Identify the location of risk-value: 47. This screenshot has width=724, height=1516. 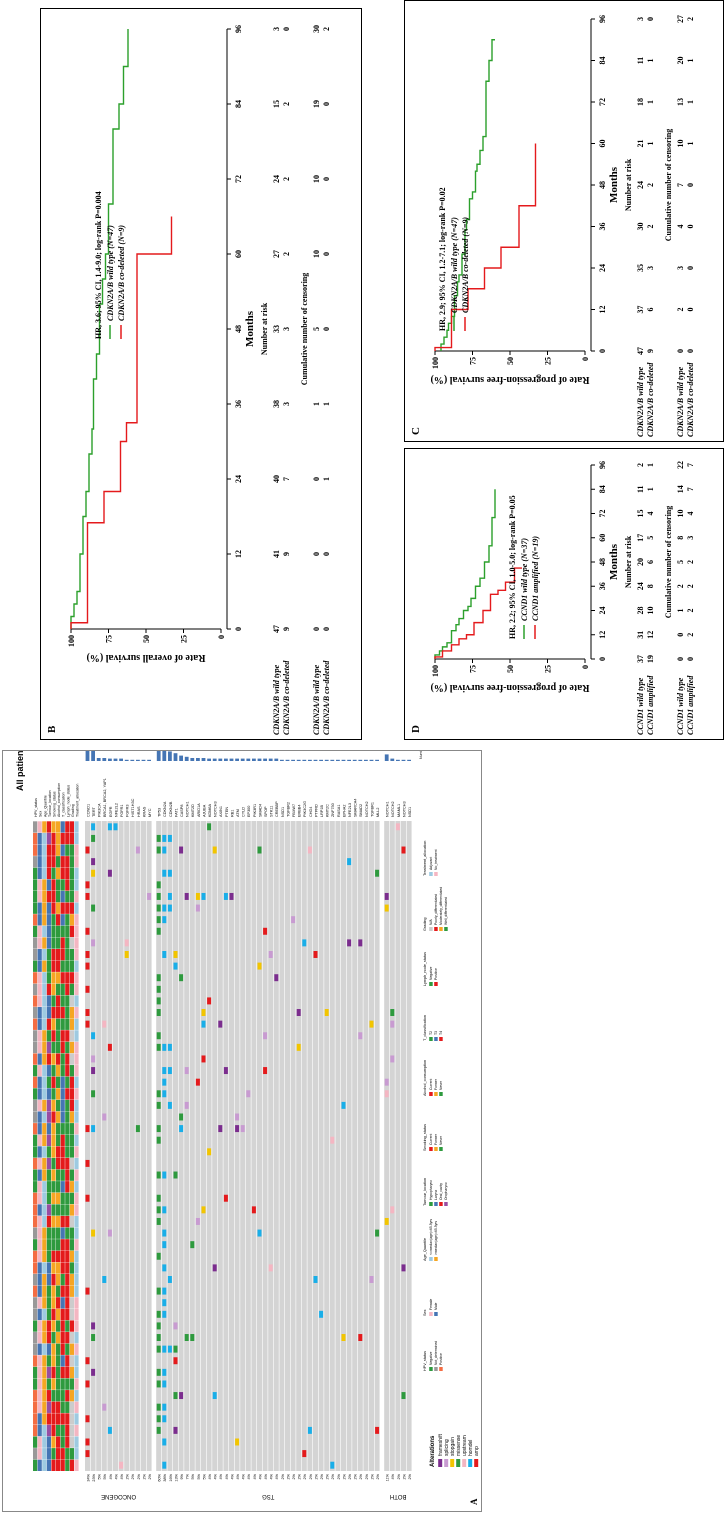
(640, 351).